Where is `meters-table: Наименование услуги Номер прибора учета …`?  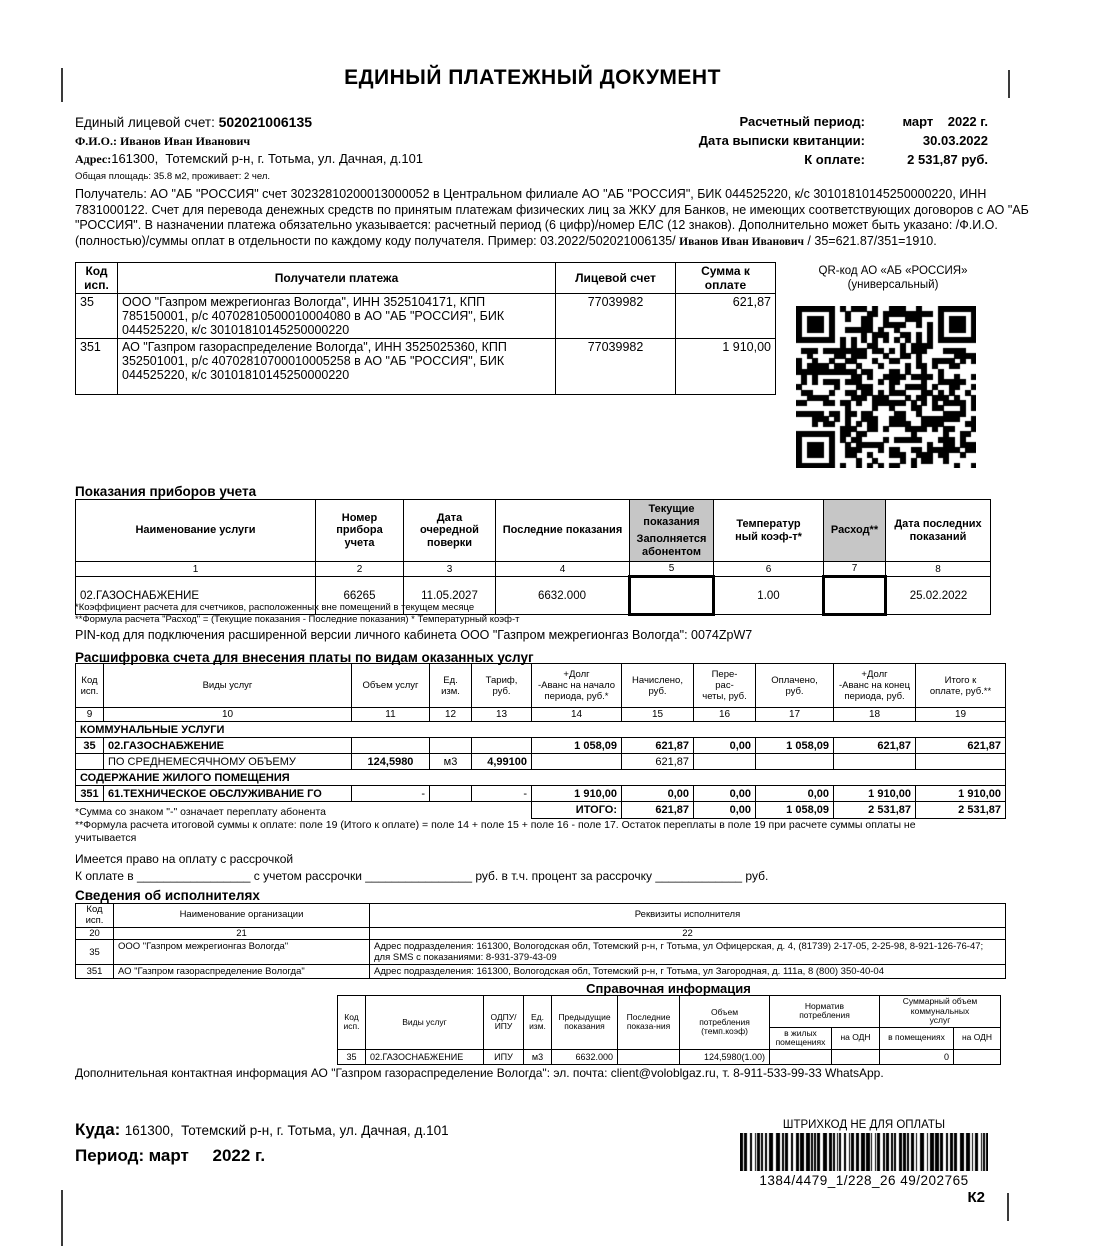 meters-table: Наименование услуги Номер прибора учета … is located at coordinates (533, 557).